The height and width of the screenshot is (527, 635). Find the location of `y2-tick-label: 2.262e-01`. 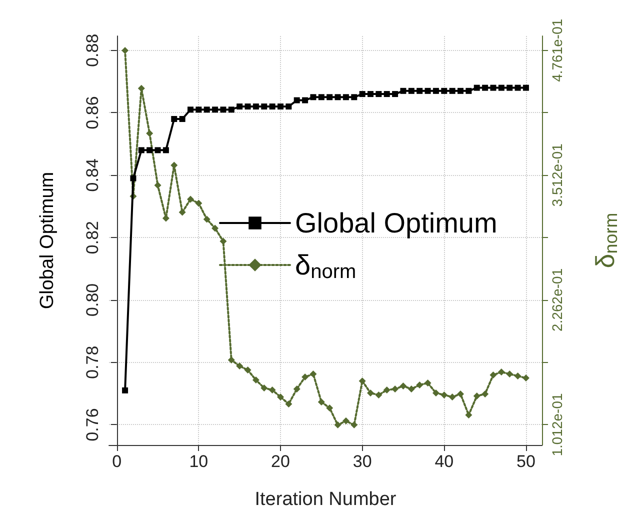

y2-tick-label: 2.262e-01 is located at coordinates (557, 300).